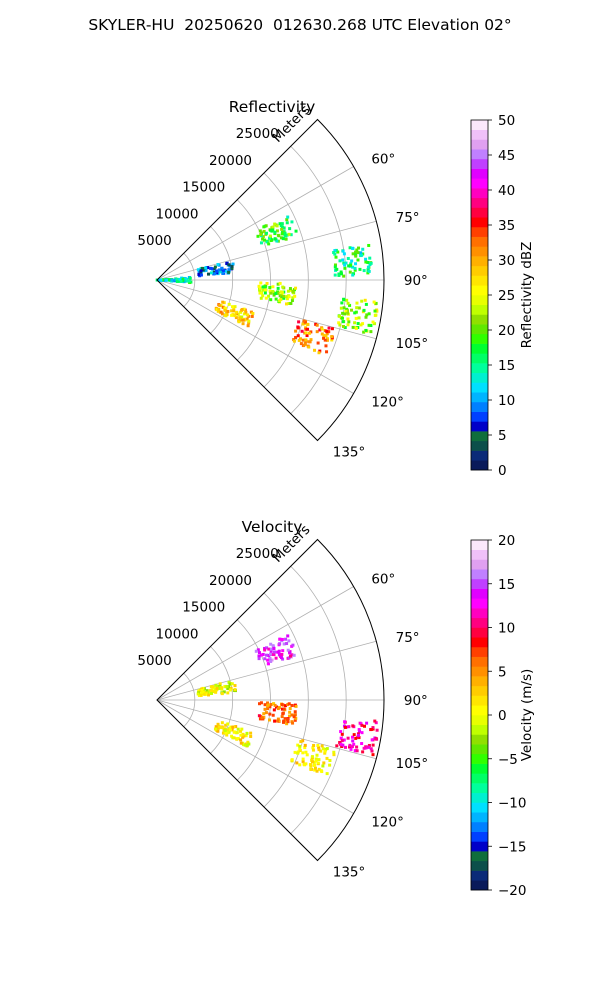 The width and height of the screenshot is (600, 1000). I want to click on colorbar-tick-label: 25, so click(506, 296).